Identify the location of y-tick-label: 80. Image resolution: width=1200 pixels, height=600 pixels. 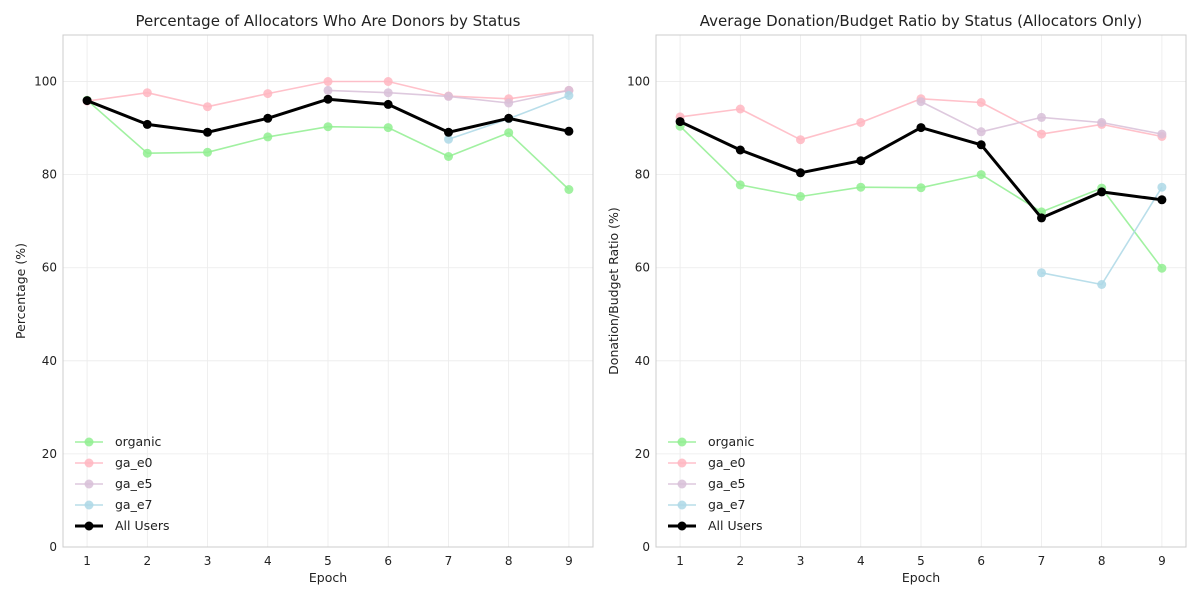
(49, 175).